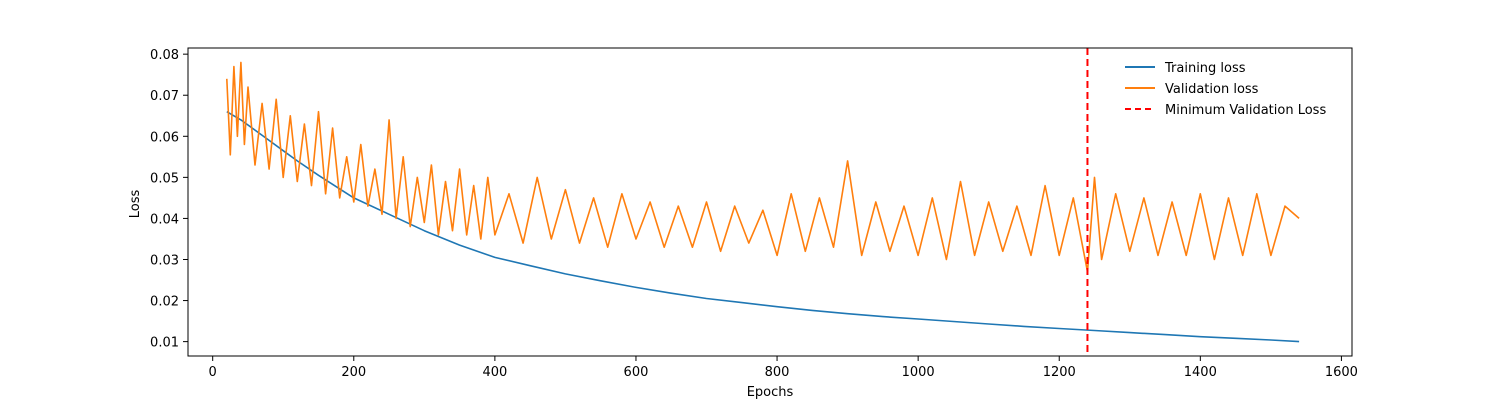 Image resolution: width=1500 pixels, height=400 pixels. I want to click on y-tick-label: 0.03, so click(164, 260).